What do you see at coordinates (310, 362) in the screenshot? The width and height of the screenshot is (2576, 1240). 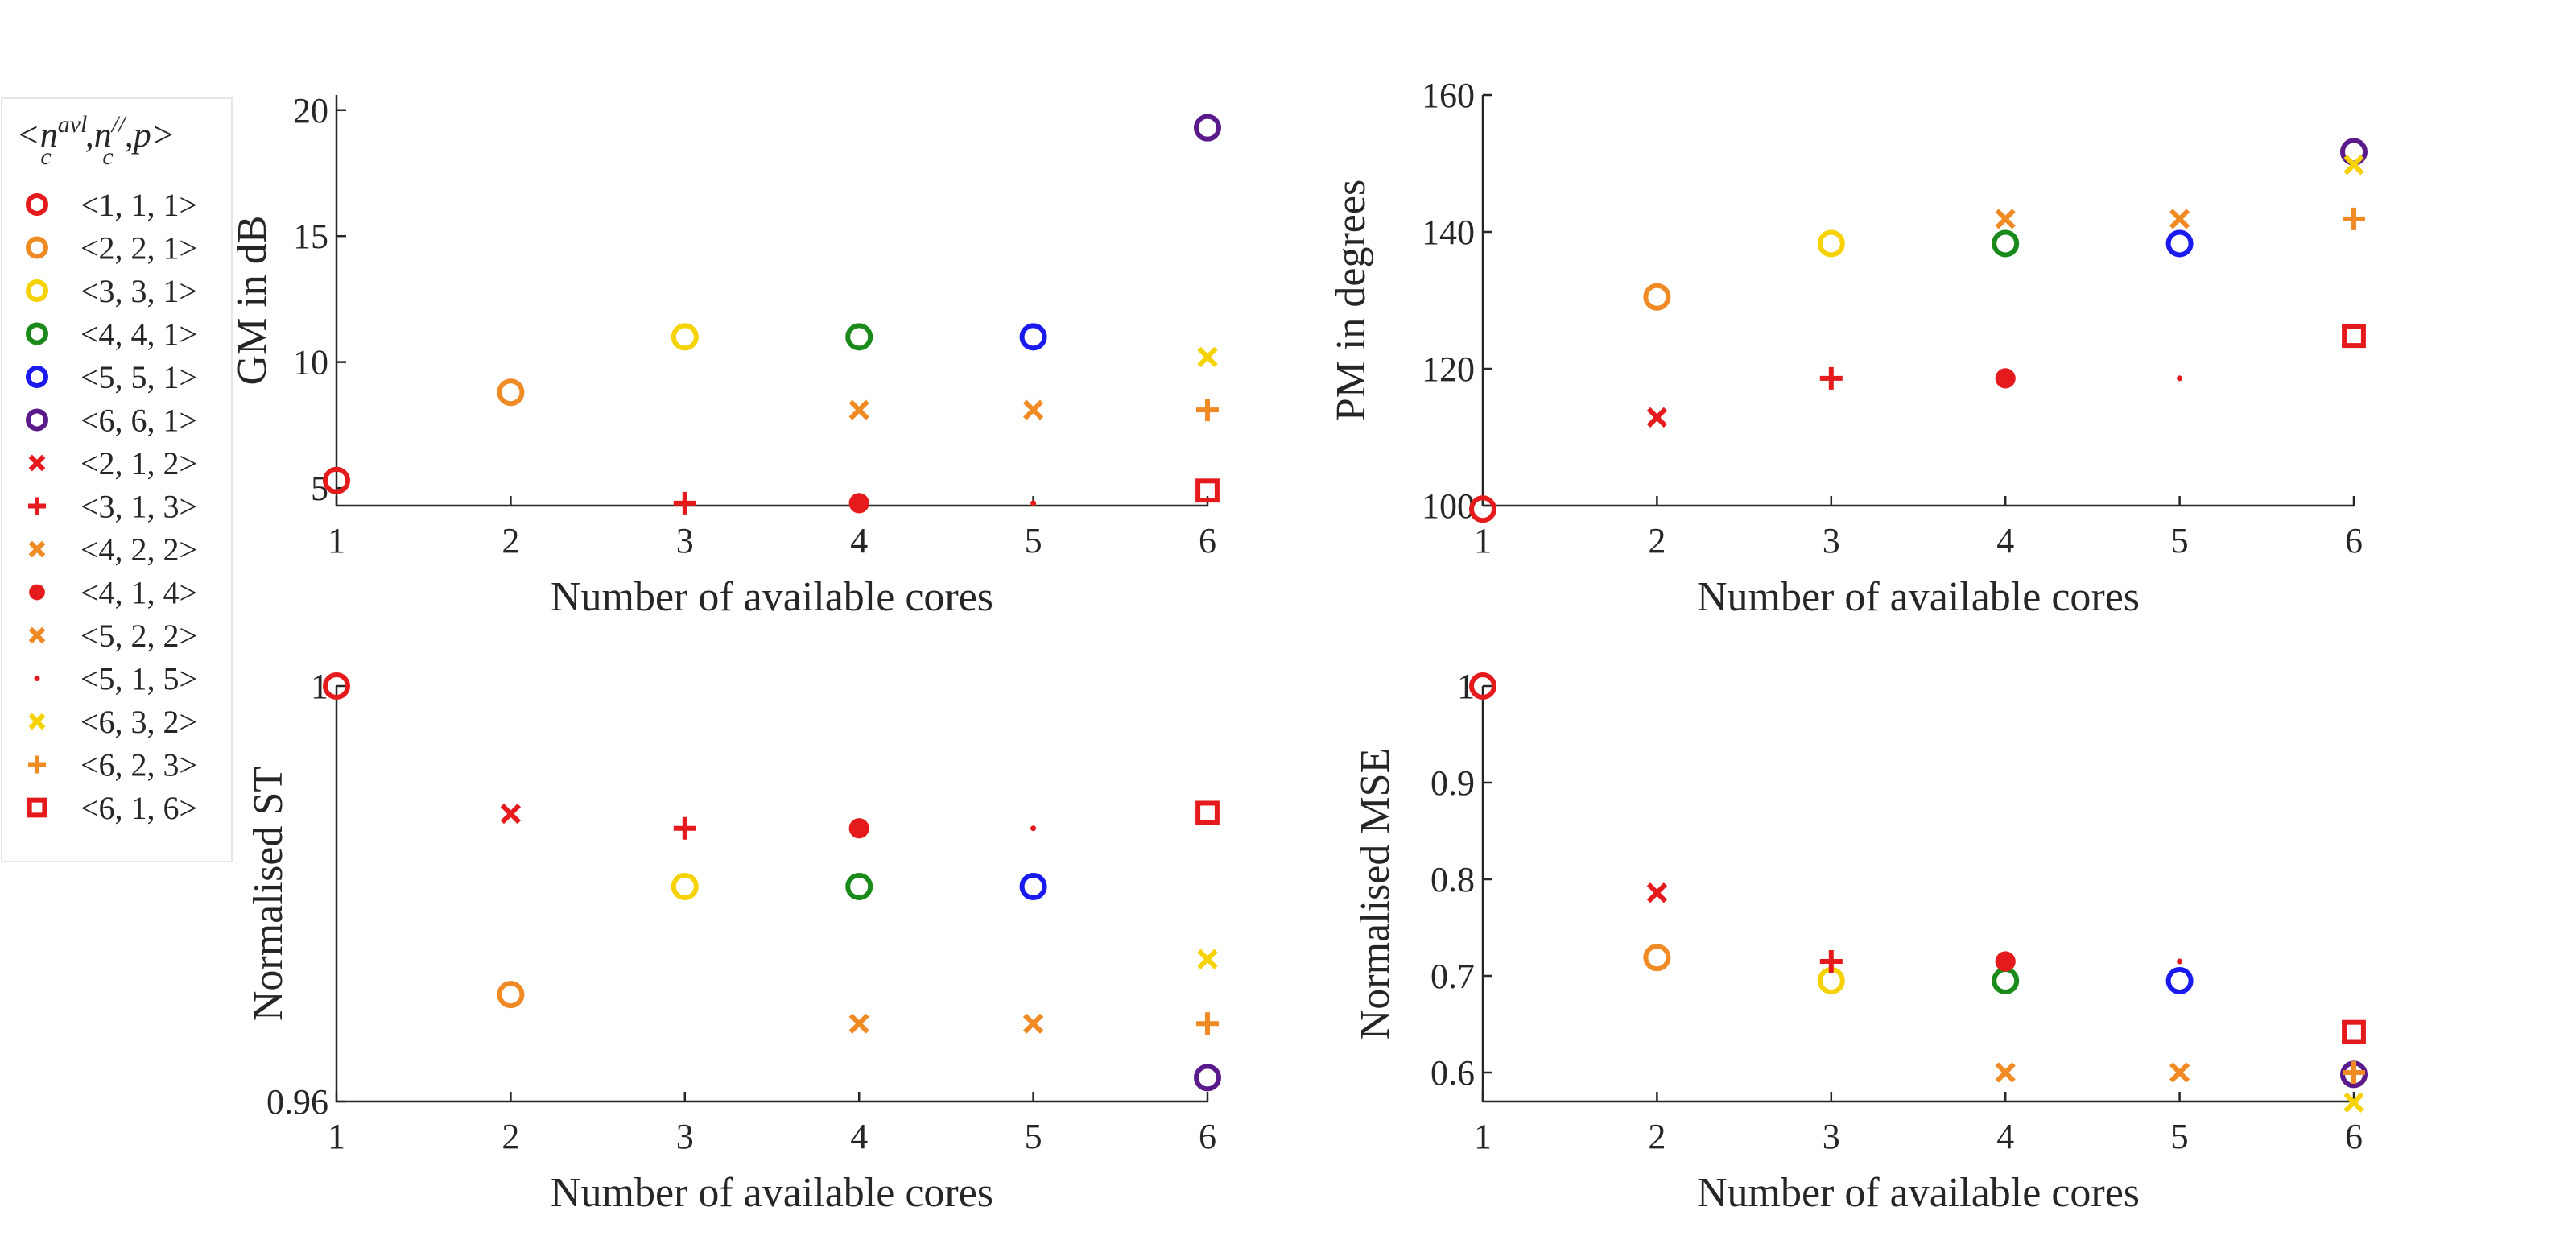 I see `y-tick-label: 10` at bounding box center [310, 362].